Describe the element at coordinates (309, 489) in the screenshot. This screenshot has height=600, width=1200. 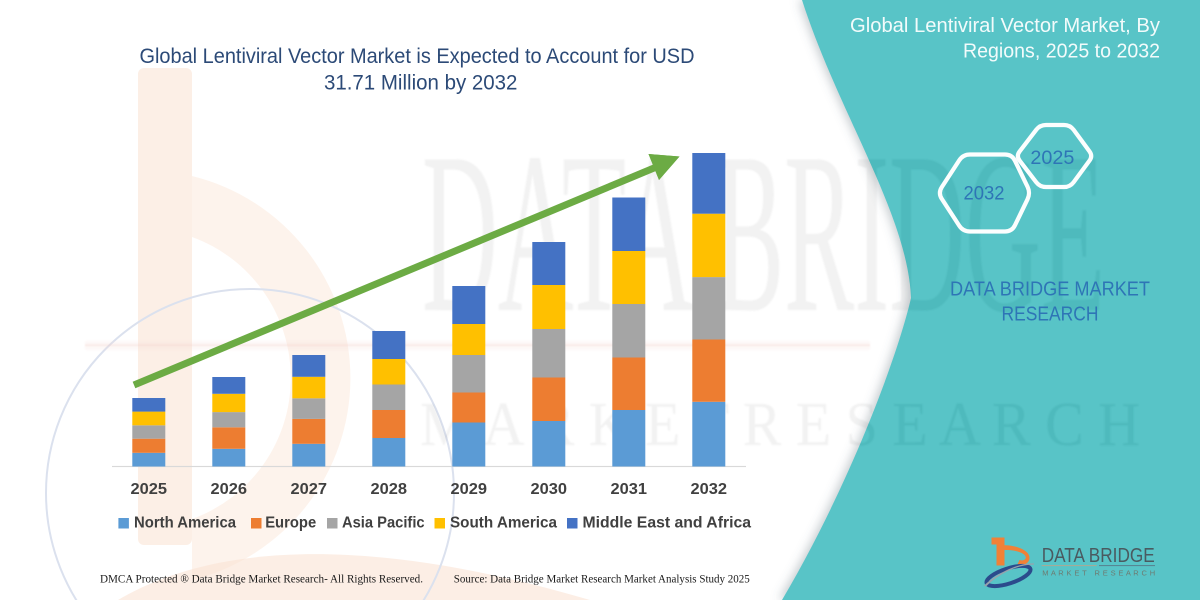
I see `svg-text: 2027` at that location.